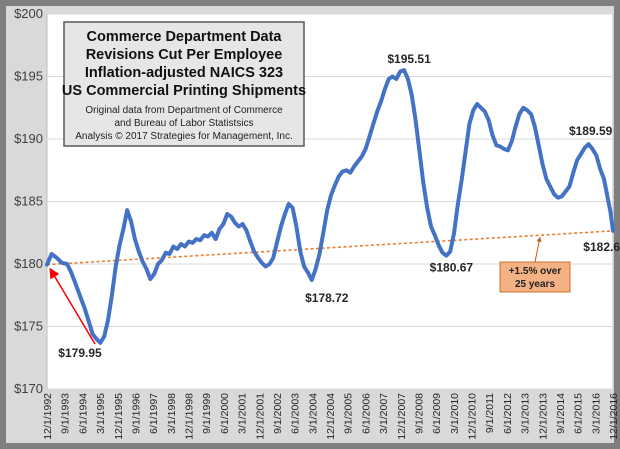  I want to click on growth-annotation-box, so click(535, 277).